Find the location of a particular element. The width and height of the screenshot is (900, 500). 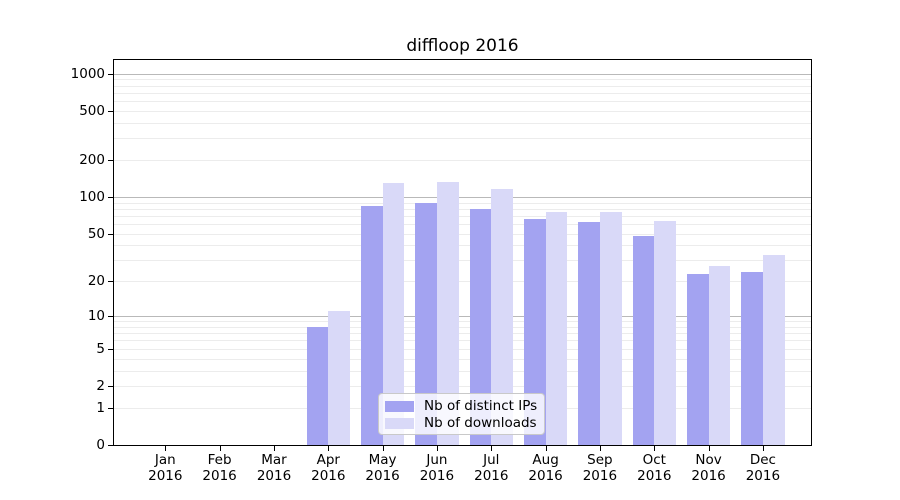

legend-label-downloads: Nb of downloads is located at coordinates (480, 423).